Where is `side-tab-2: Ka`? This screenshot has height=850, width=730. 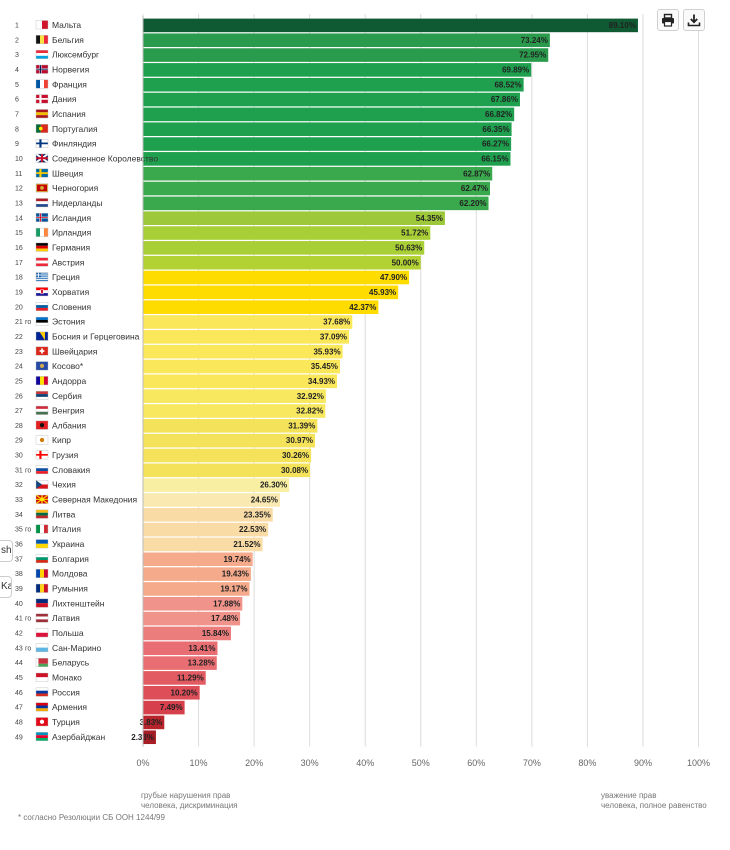 side-tab-2: Ka is located at coordinates (6, 587).